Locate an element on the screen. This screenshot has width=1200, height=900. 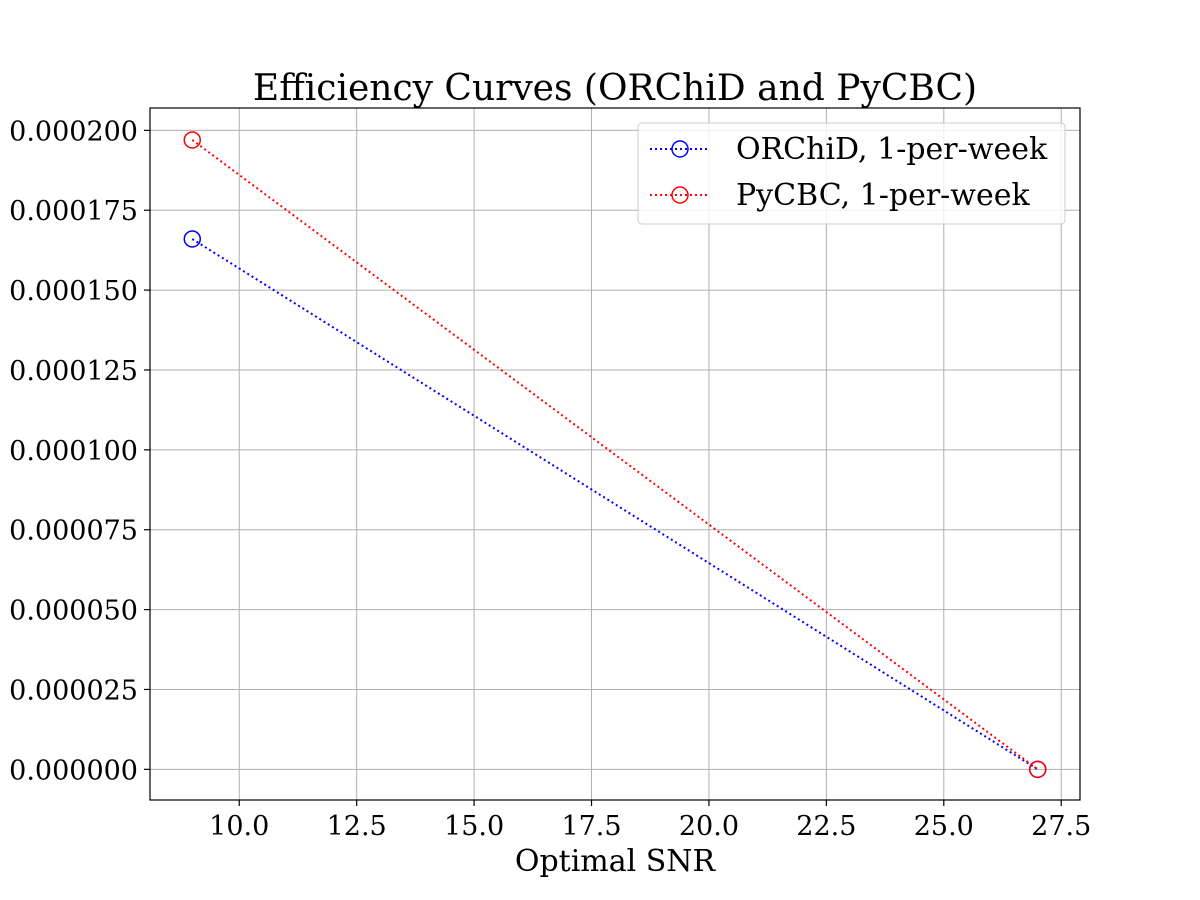
x-tick-label: 12.5 is located at coordinates (357, 826).